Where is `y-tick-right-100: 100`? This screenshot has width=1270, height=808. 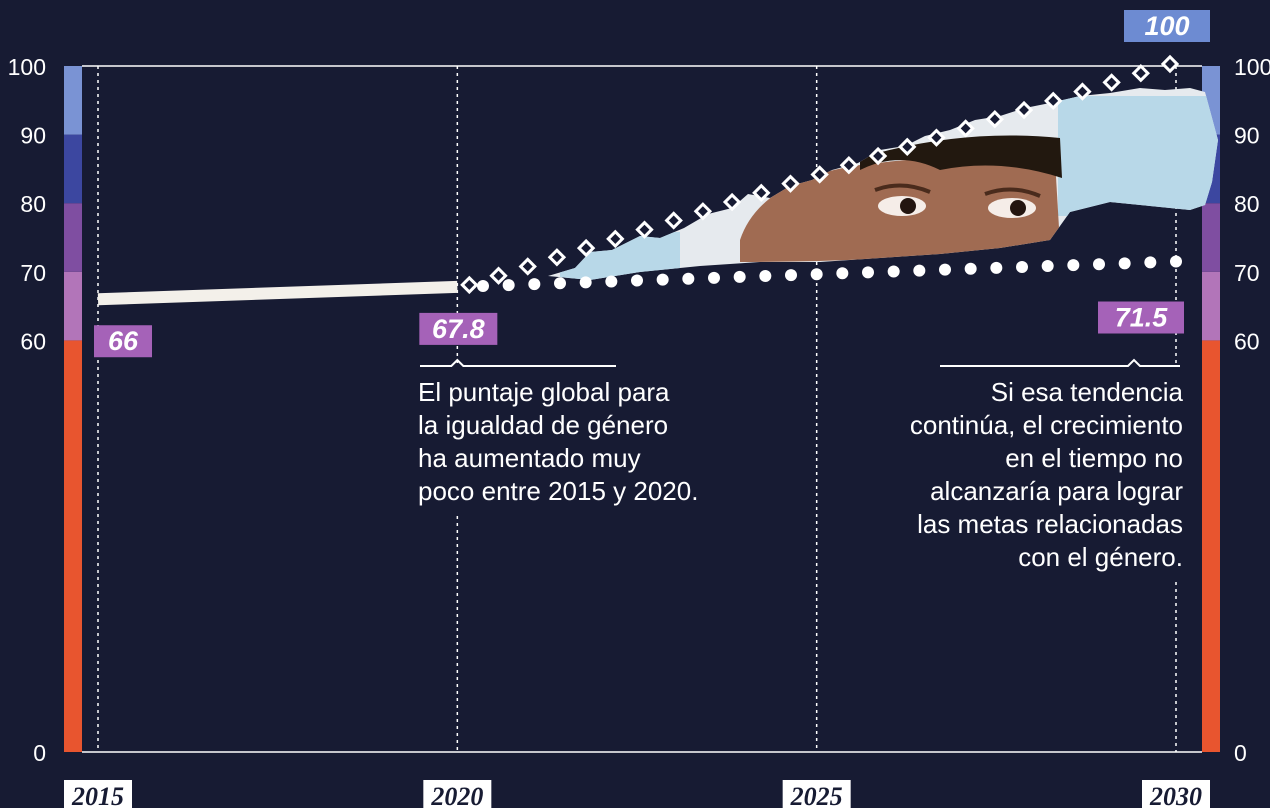 y-tick-right-100: 100 is located at coordinates (1252, 67).